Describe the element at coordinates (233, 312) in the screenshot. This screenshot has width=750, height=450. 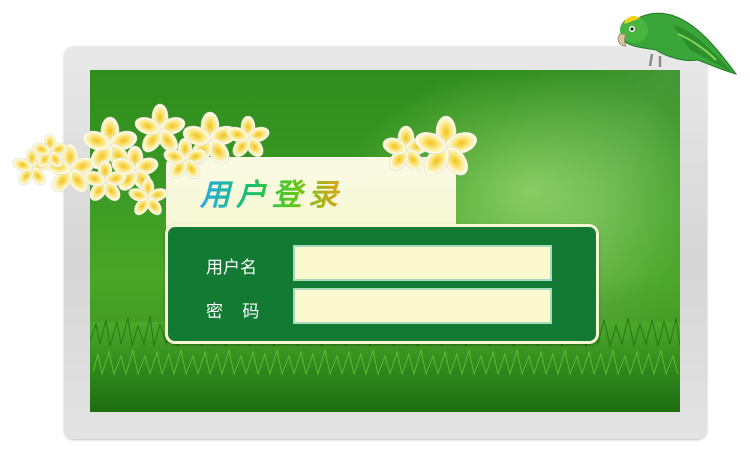
I see `password-label: 密 码` at that location.